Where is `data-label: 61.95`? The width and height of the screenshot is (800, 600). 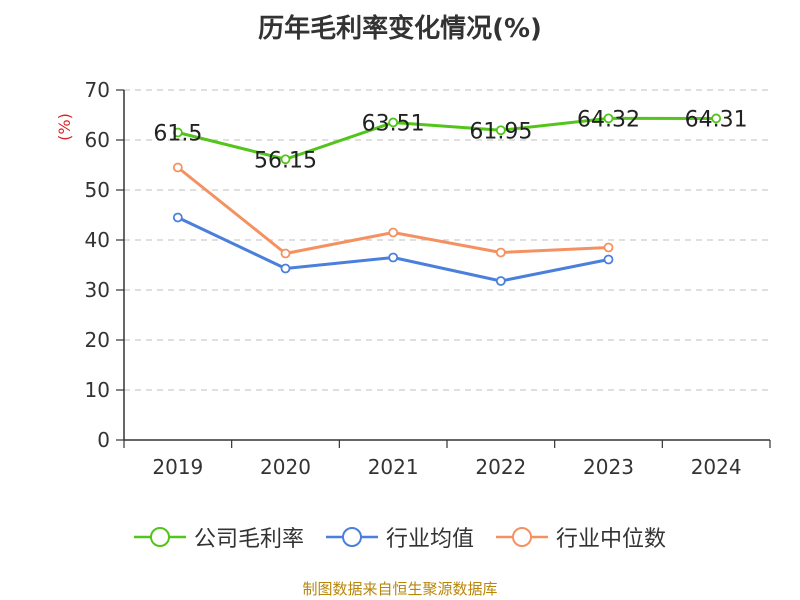
data-label: 61.95 is located at coordinates (500, 131).